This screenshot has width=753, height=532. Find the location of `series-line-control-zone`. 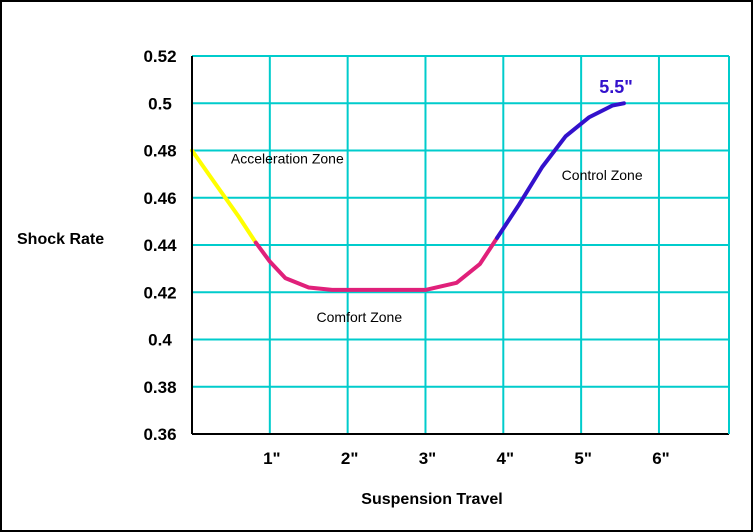

series-line-control-zone is located at coordinates (560, 170).